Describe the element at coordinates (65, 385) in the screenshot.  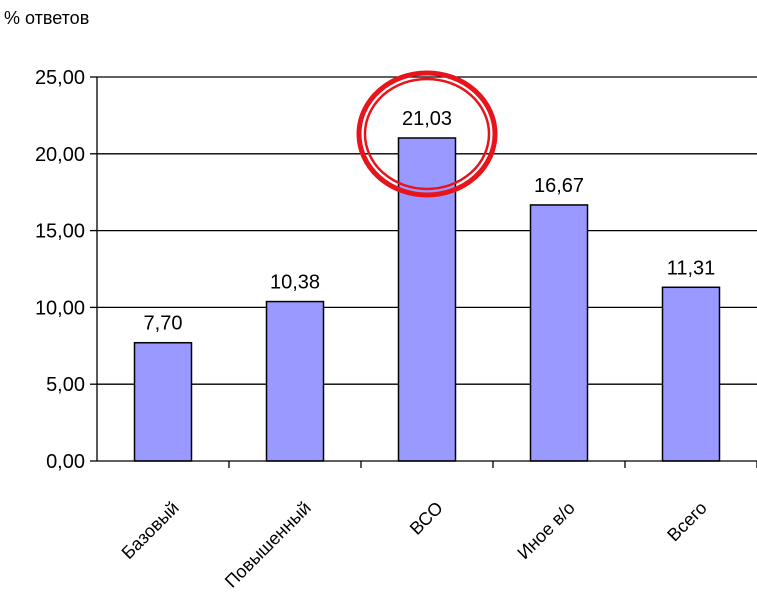
I see `y-tick-label: 5,00` at that location.